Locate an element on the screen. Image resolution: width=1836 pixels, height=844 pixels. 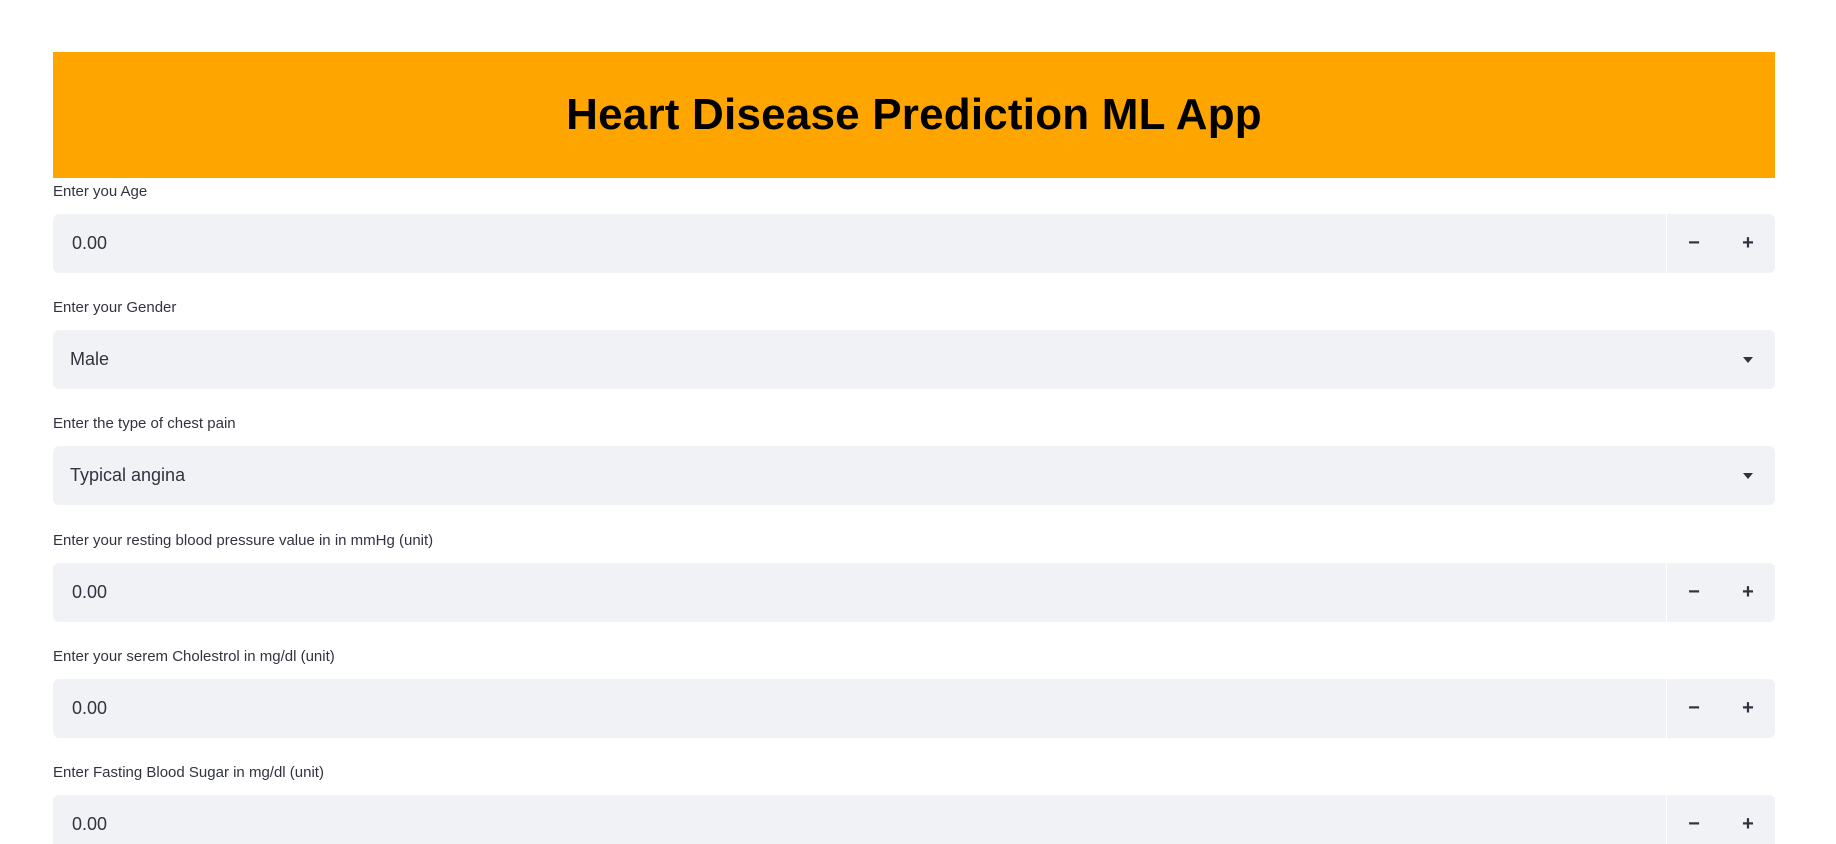
header-banner: Heart Disease Prediction ML App is located at coordinates (914, 115).